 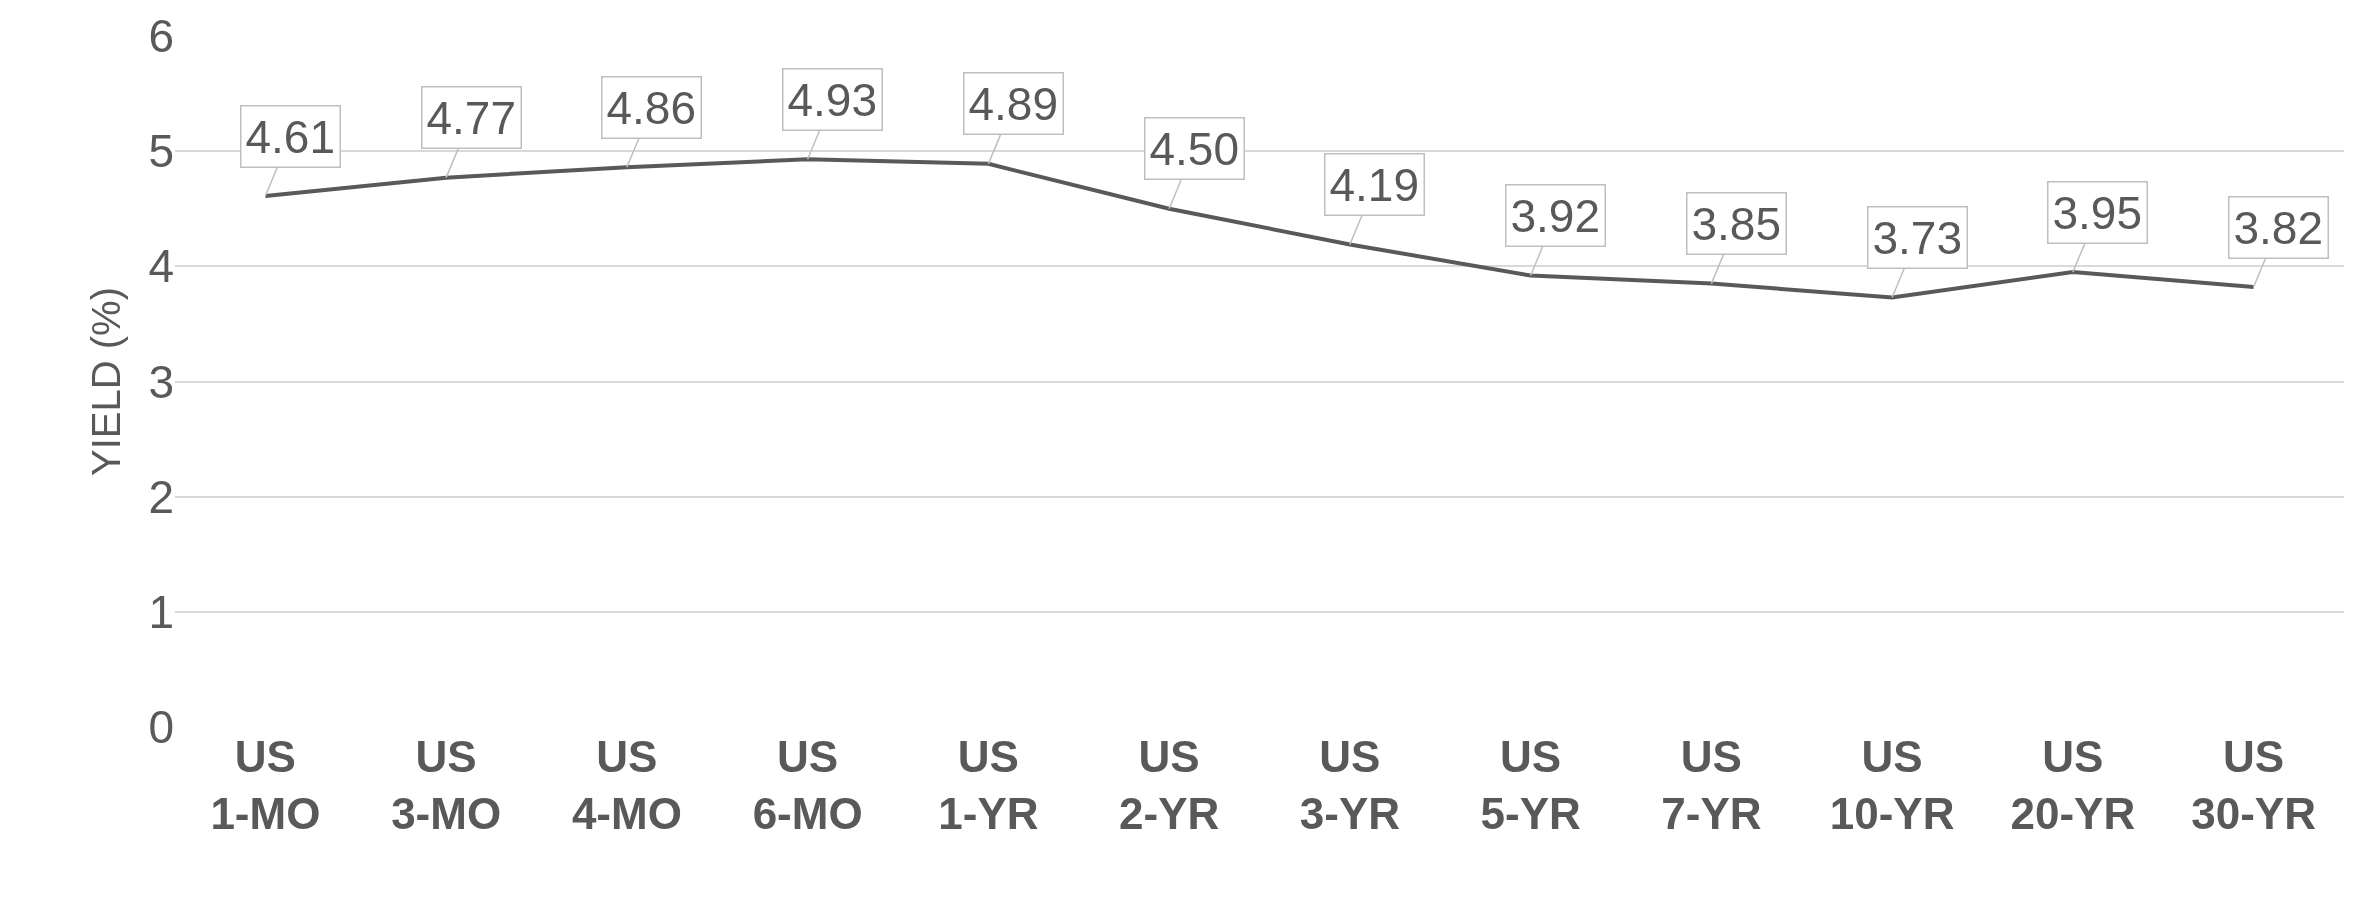 What do you see at coordinates (1555, 215) in the screenshot?
I see `data-label: 3.92` at bounding box center [1555, 215].